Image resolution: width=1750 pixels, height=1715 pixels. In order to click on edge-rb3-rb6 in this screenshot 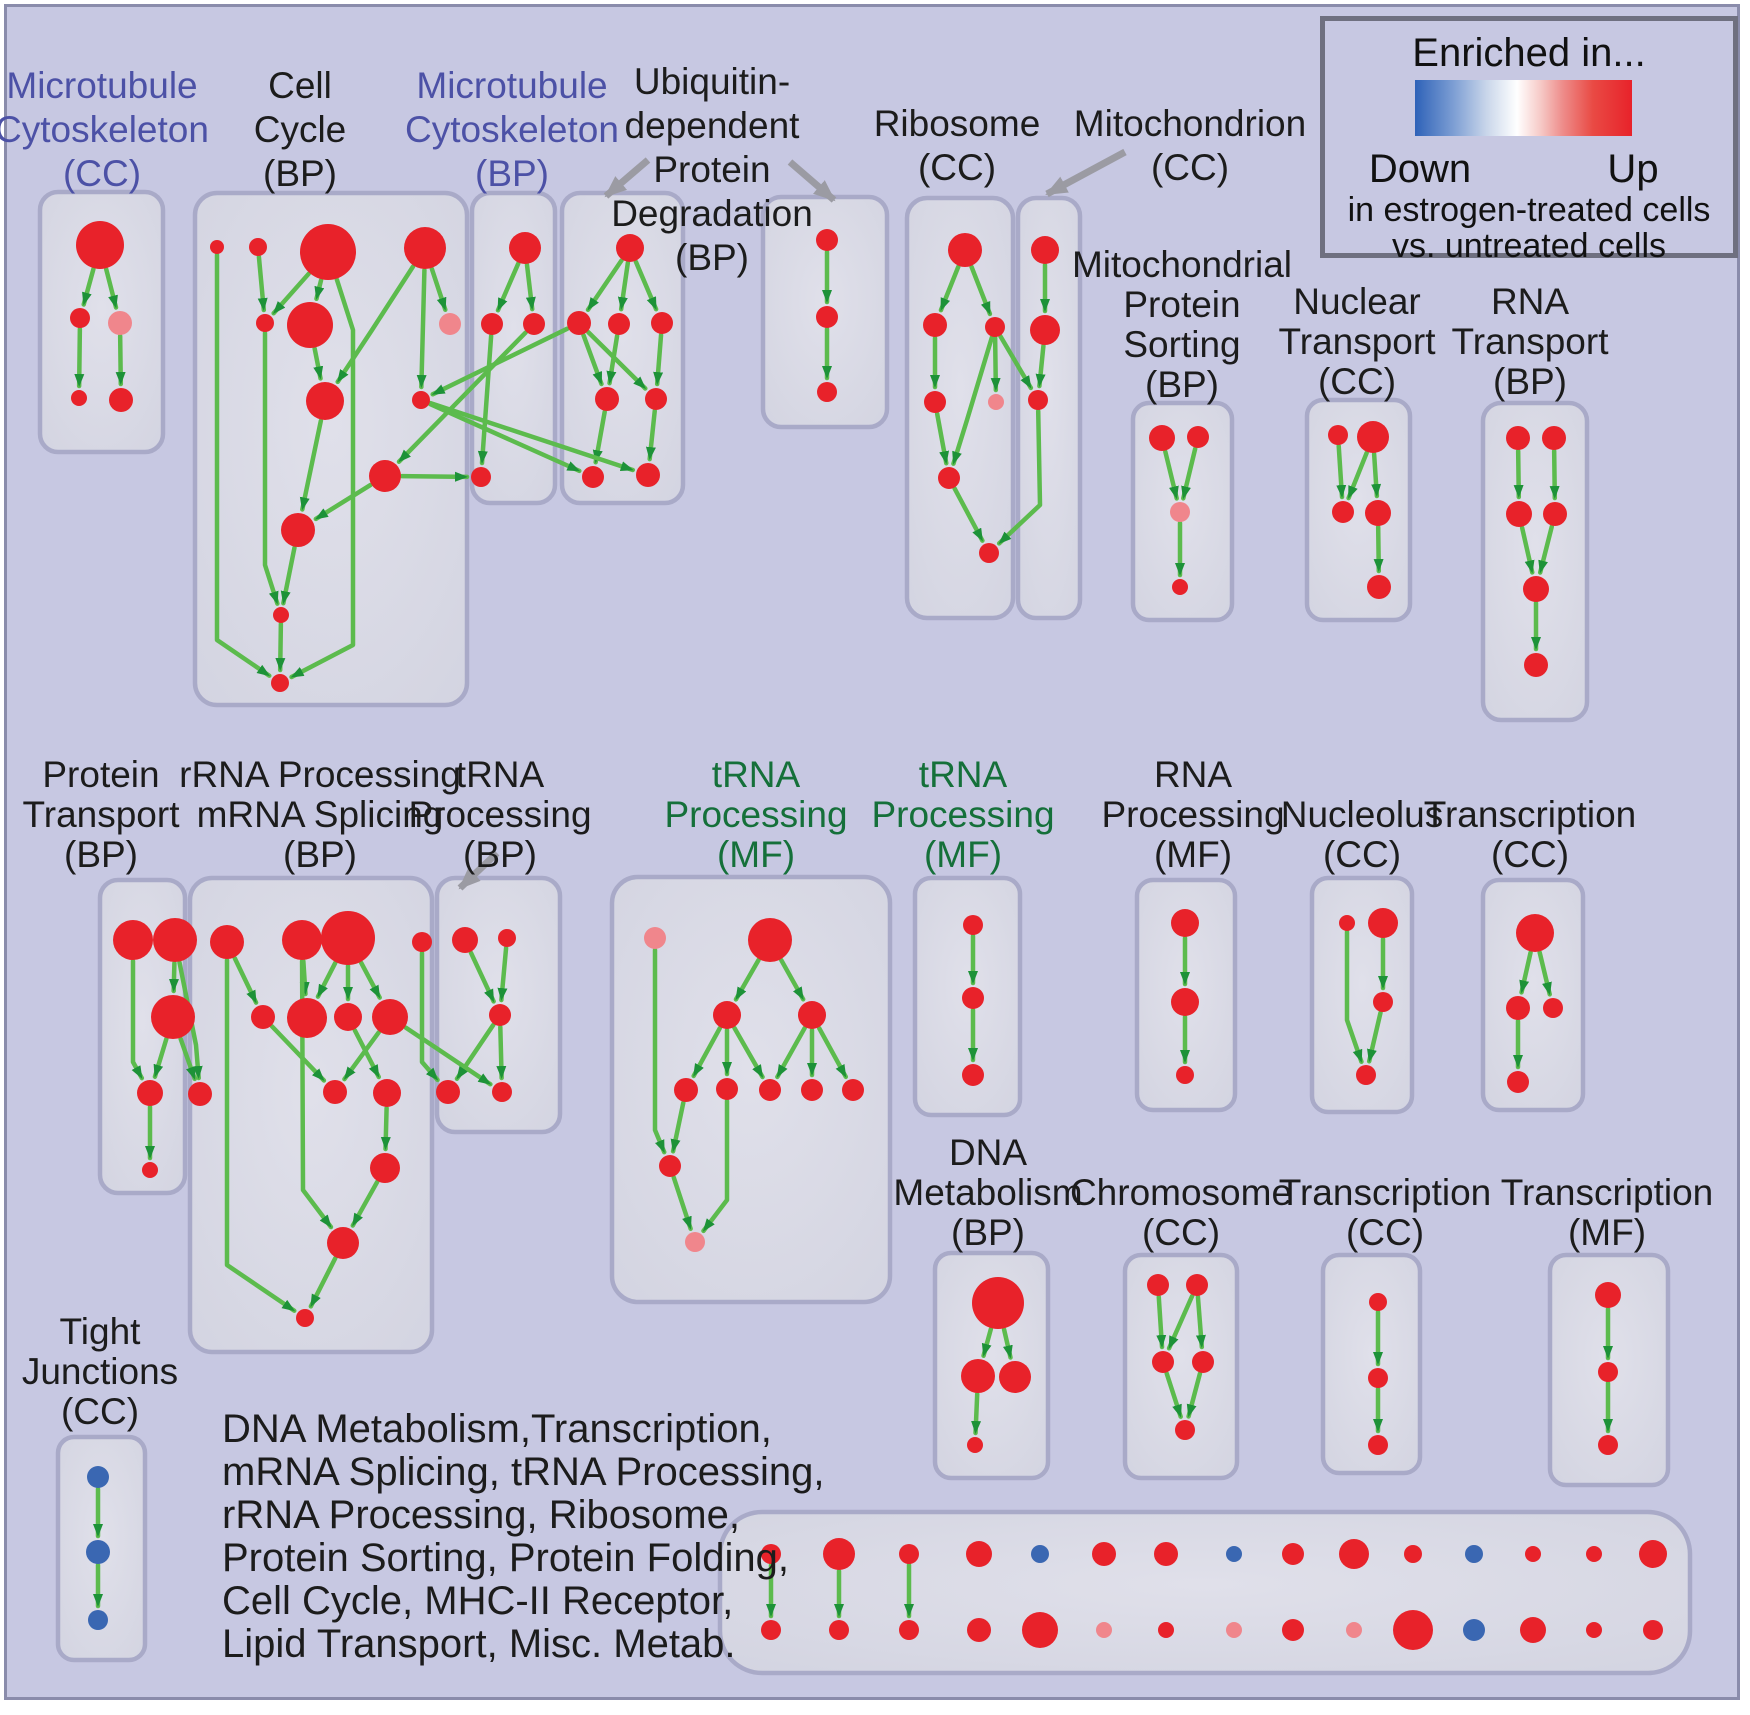, I will do `click(973, 400)`.